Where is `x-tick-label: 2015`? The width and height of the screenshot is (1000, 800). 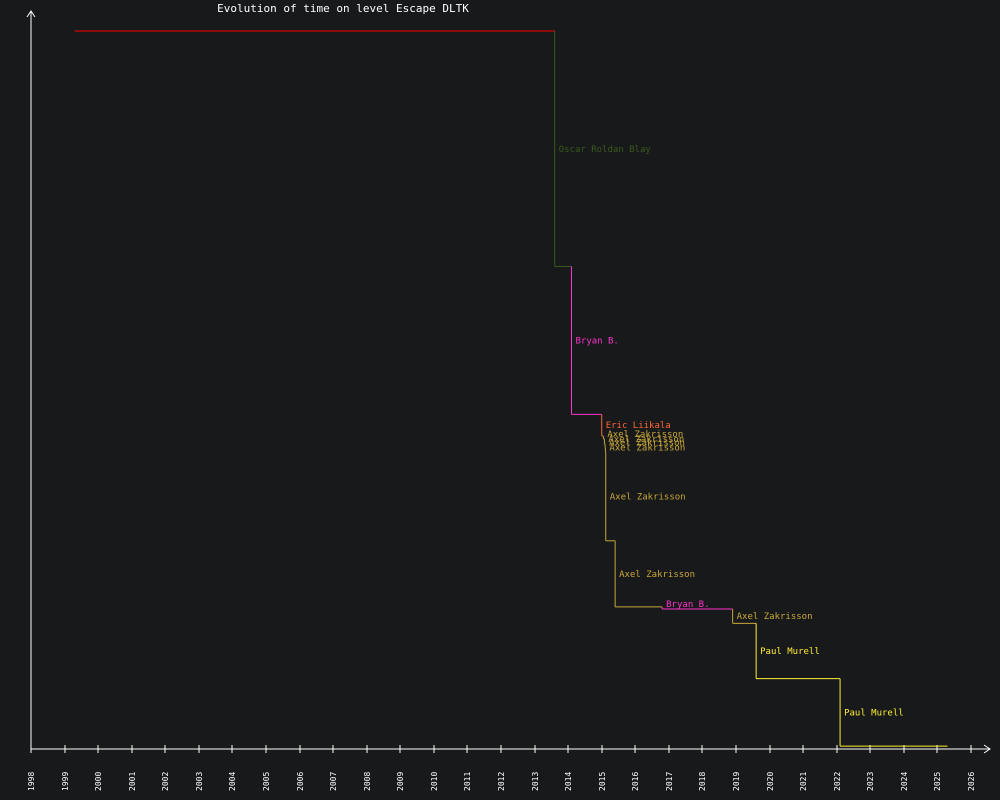 x-tick-label: 2015 is located at coordinates (602, 781).